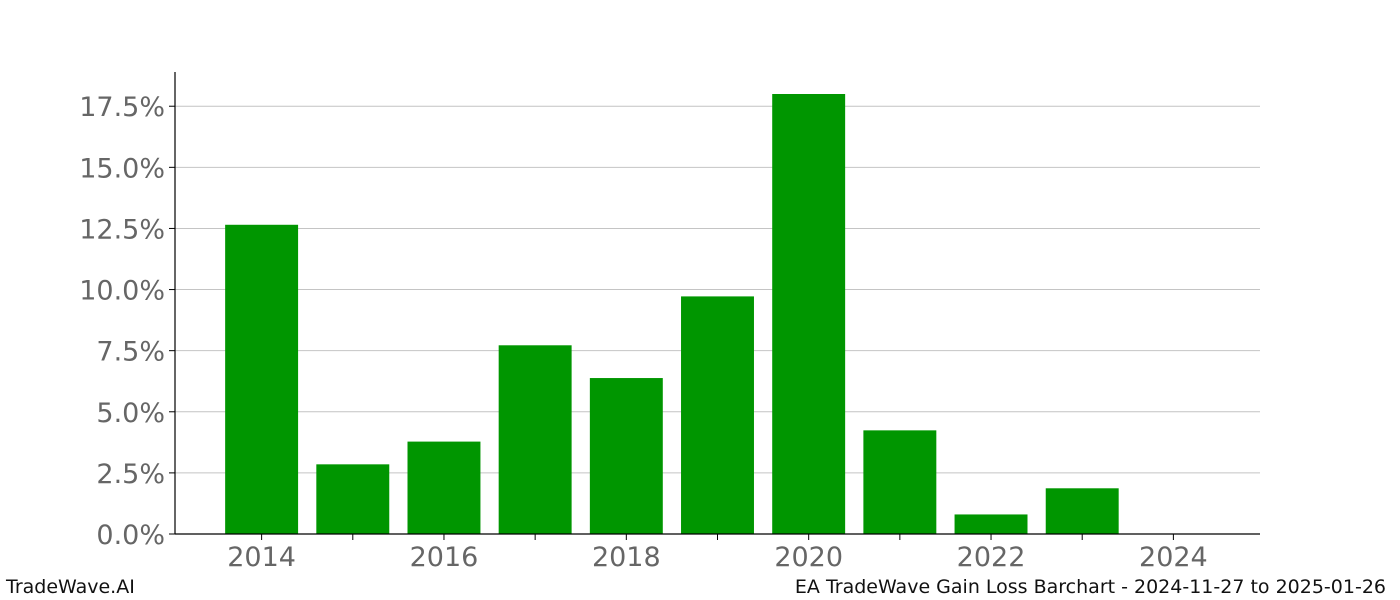  Describe the element at coordinates (261, 557) in the screenshot. I see `x-tick-label: 2014` at that location.